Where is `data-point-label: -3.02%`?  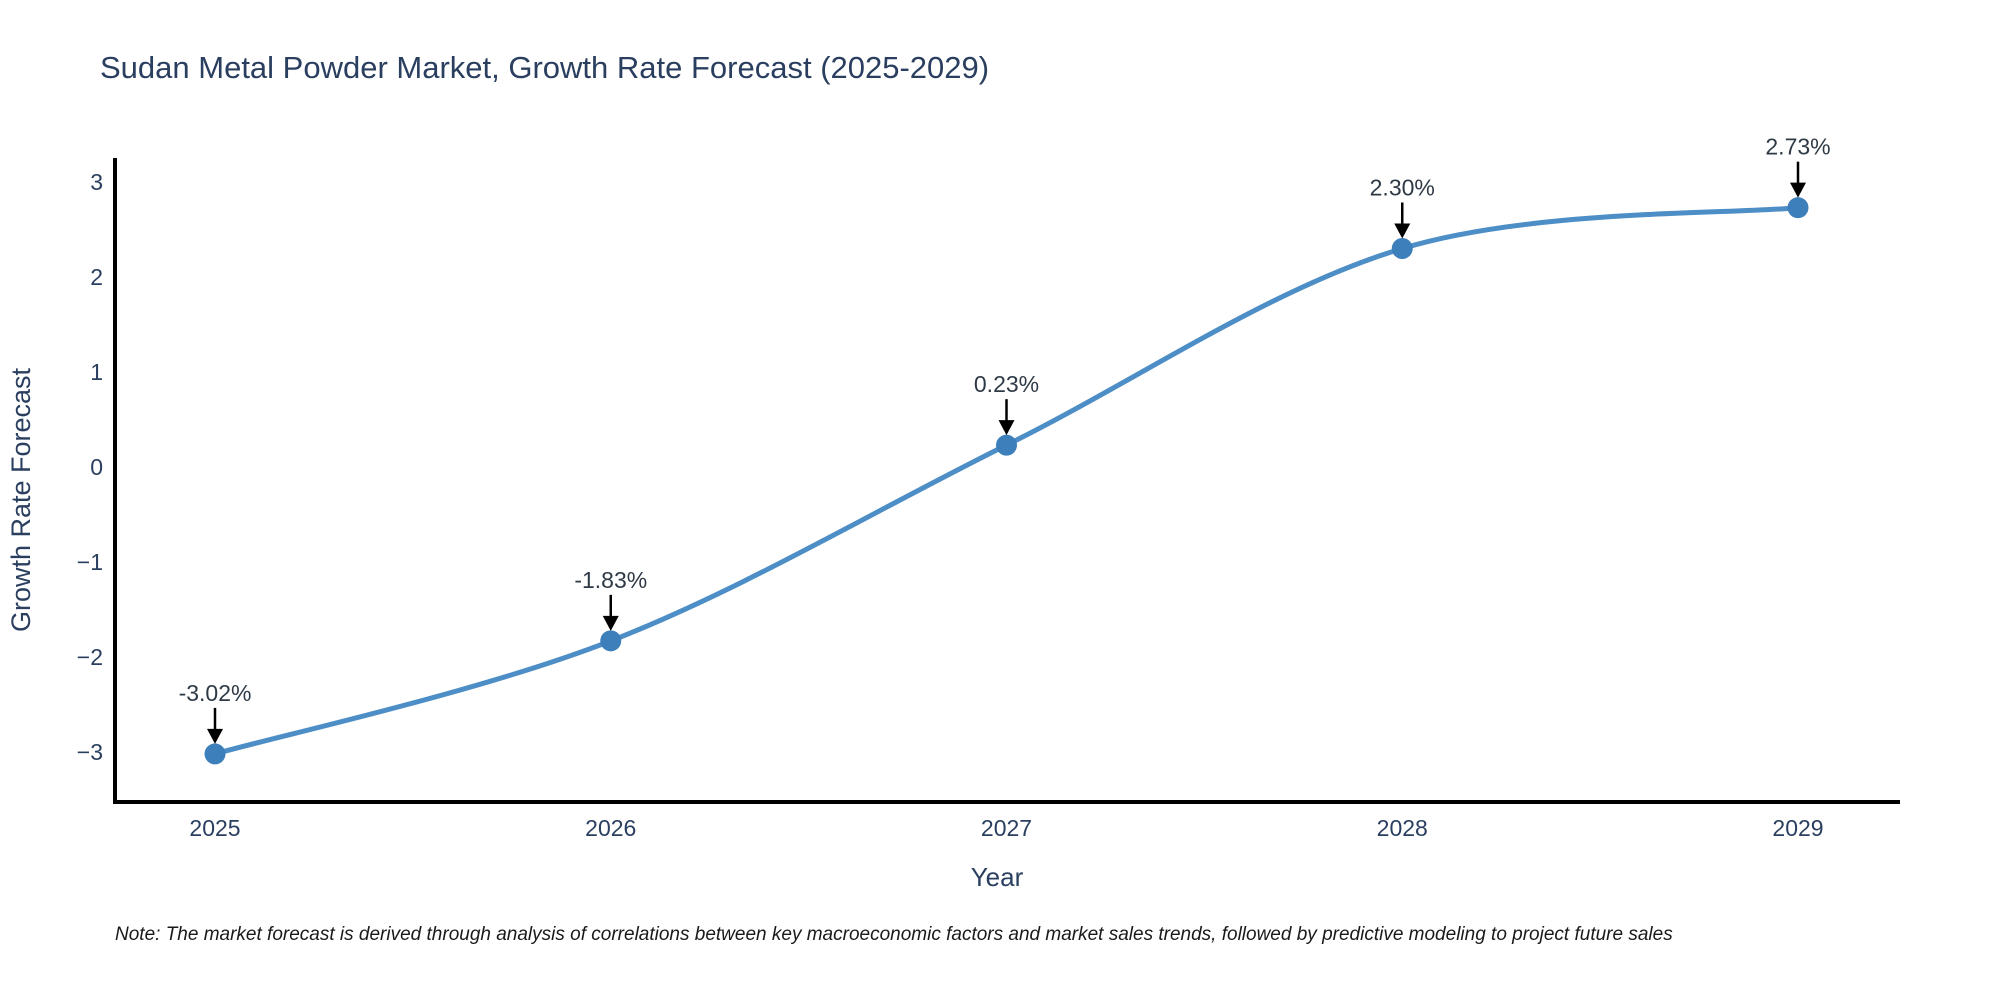
data-point-label: -3.02% is located at coordinates (215, 693).